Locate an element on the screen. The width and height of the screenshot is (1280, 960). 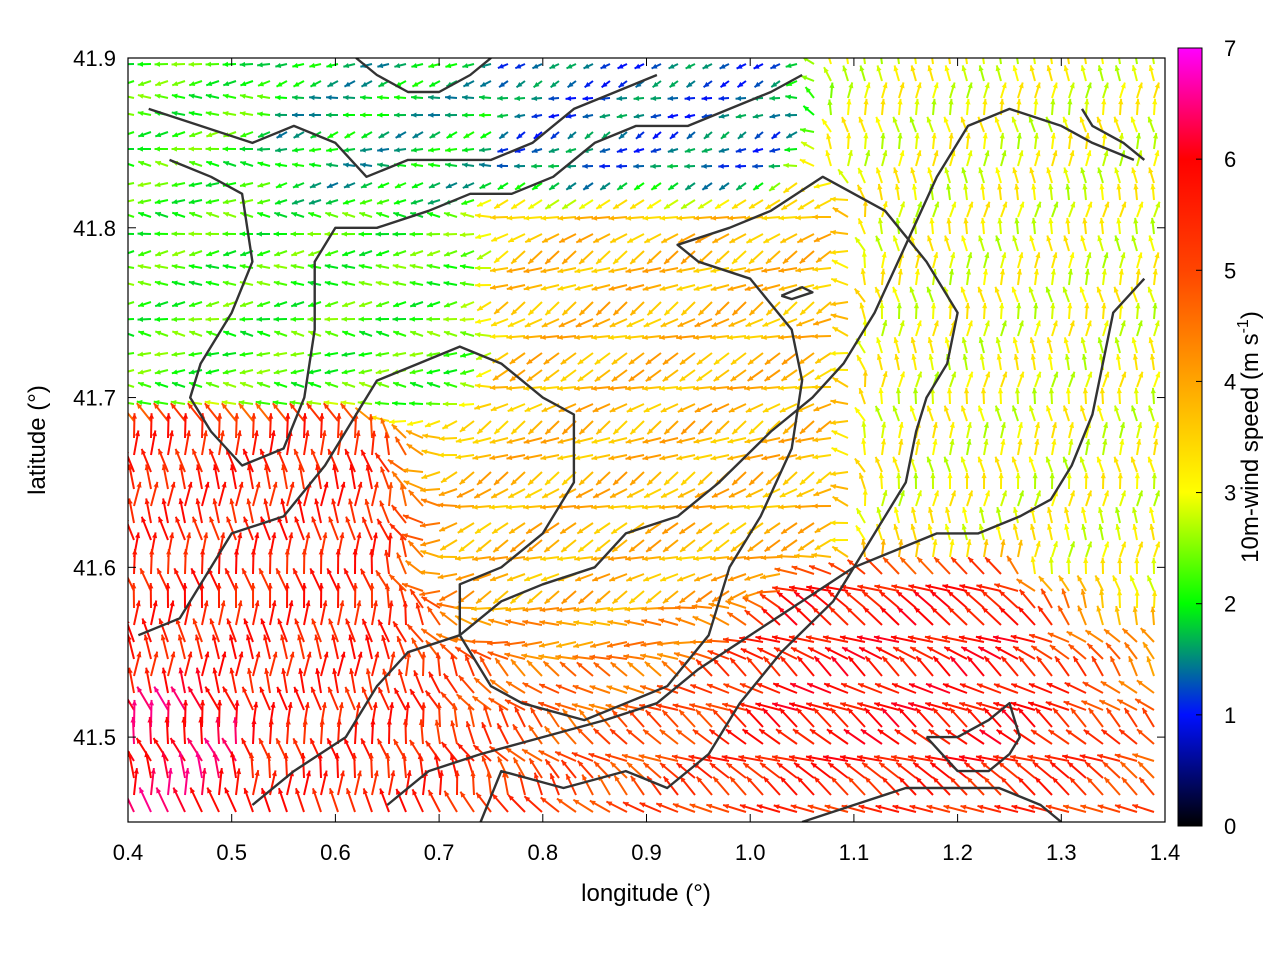
wind-arrow-shaft is located at coordinates (1085, 61).